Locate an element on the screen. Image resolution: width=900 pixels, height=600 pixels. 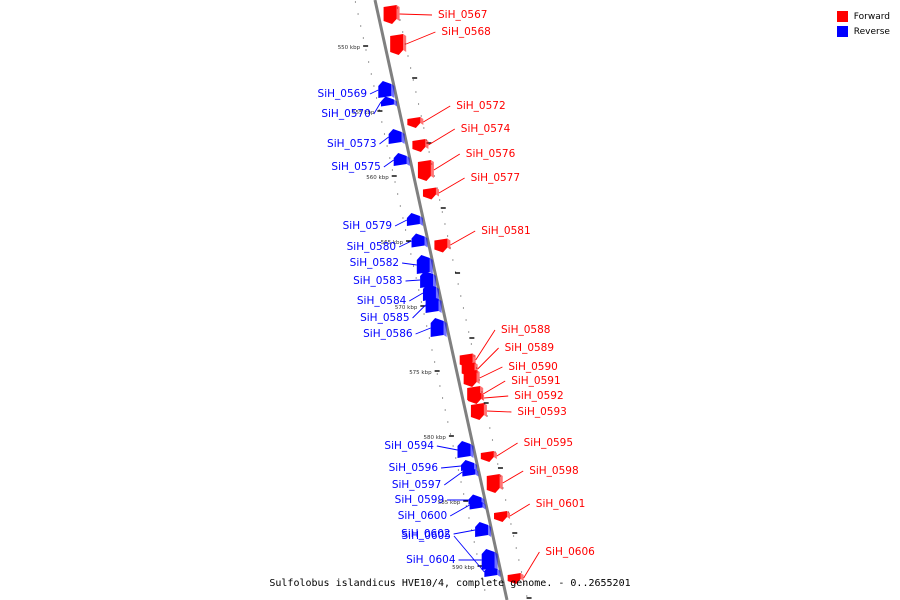
gene-label: SiH_0591 is located at coordinates (535, 381).